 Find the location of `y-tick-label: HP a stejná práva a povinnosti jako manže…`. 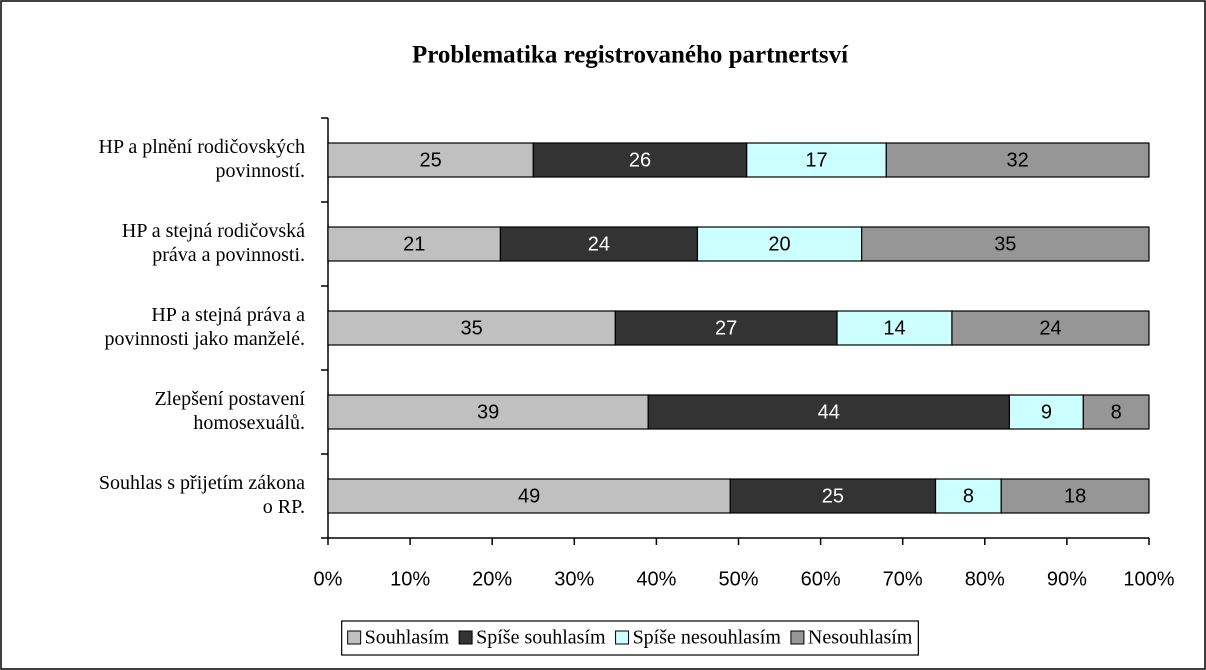

y-tick-label: HP a stejná práva a povinnosti jako manže… is located at coordinates (204, 327).